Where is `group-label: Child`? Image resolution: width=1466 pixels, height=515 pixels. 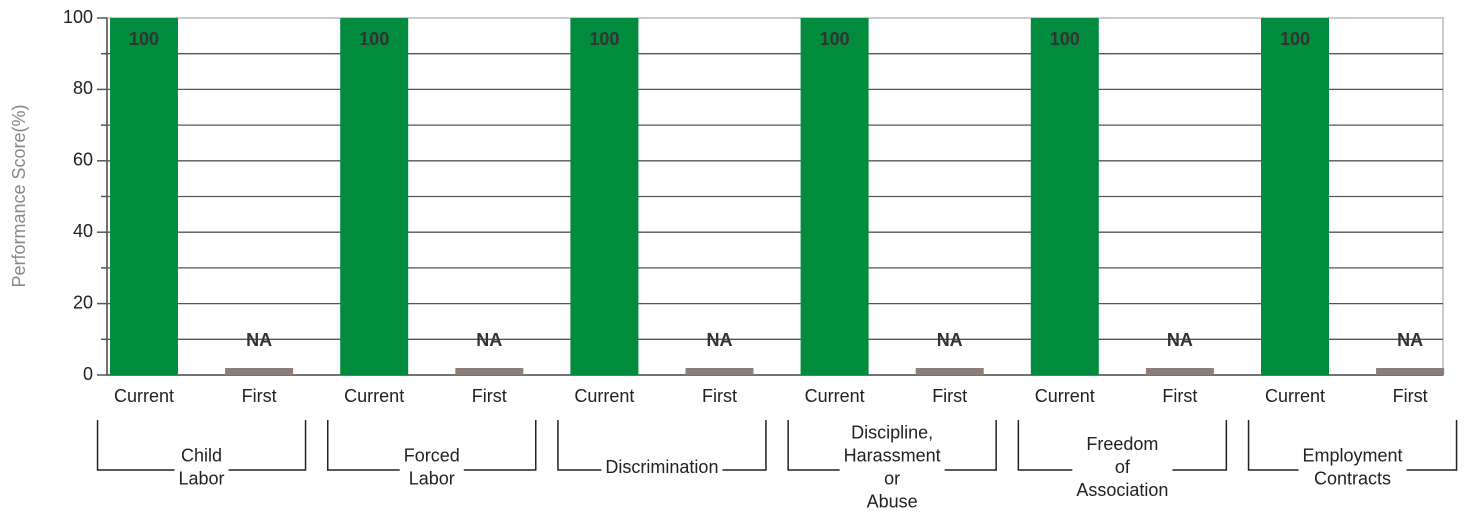 group-label: Child is located at coordinates (201, 455).